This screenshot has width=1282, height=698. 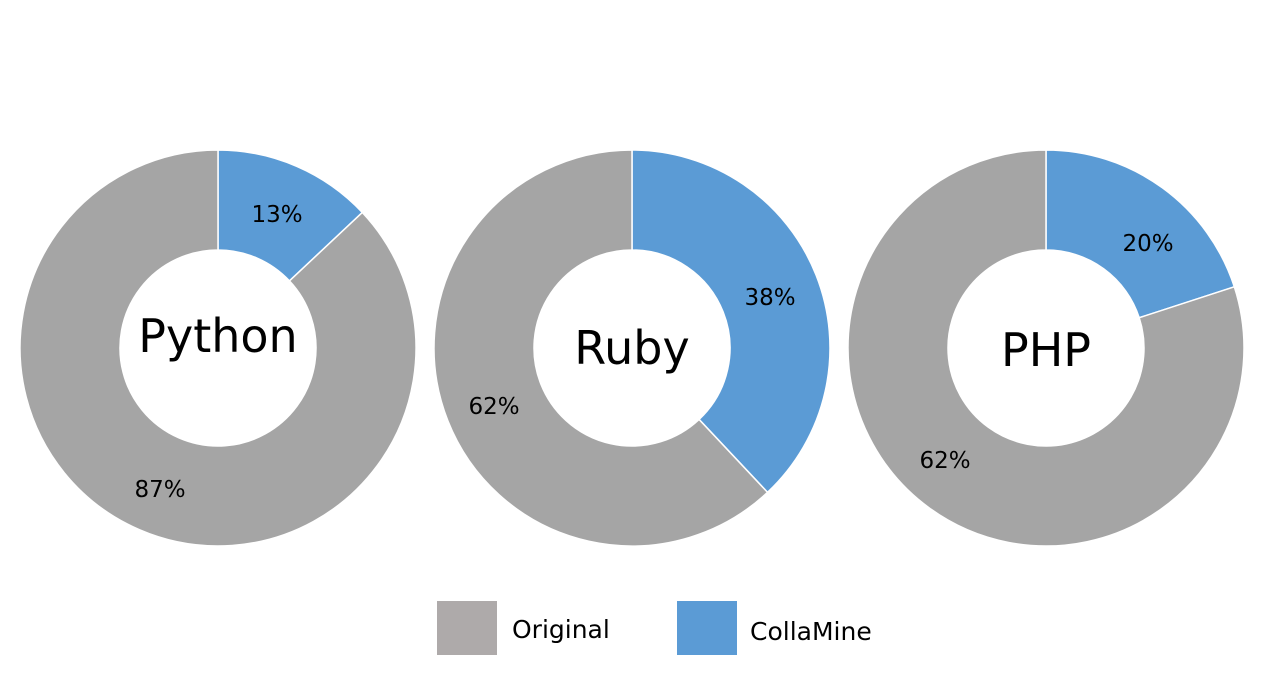 What do you see at coordinates (493, 407) in the screenshot?
I see `donut-1-label-original: 62%` at bounding box center [493, 407].